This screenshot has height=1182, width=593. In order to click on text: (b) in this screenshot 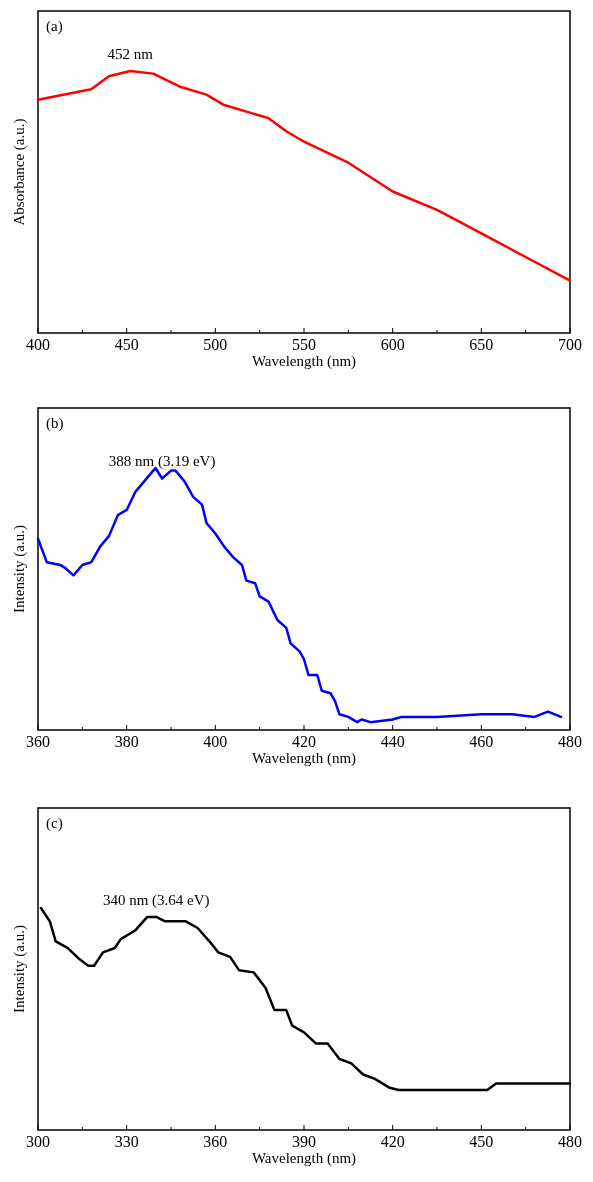, I will do `click(55, 423)`.